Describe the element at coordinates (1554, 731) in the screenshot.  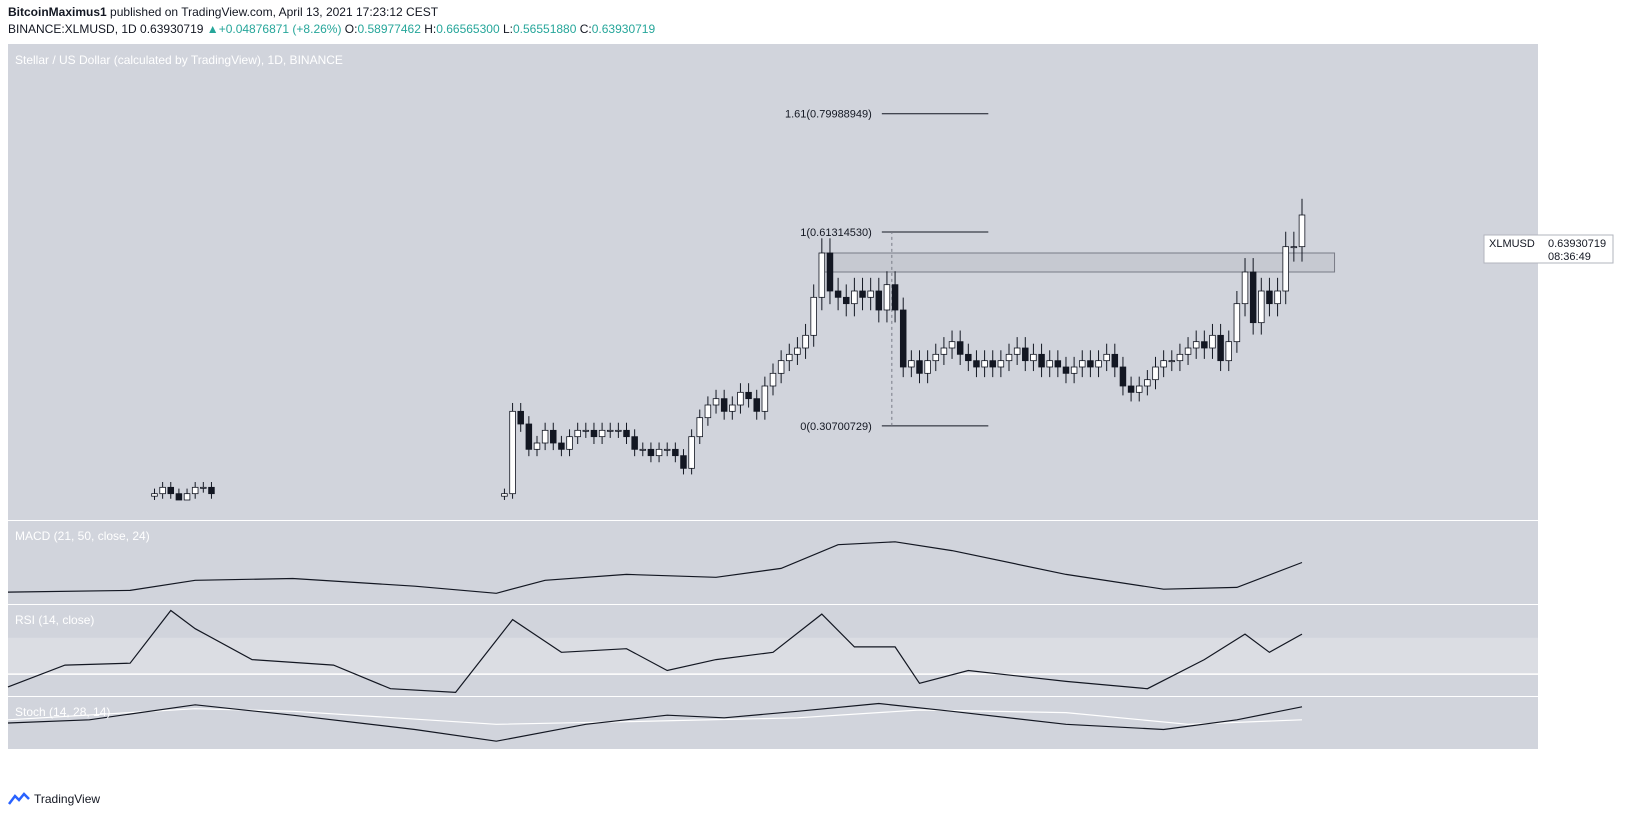
I see `stoch-tick-label: 40` at that location.